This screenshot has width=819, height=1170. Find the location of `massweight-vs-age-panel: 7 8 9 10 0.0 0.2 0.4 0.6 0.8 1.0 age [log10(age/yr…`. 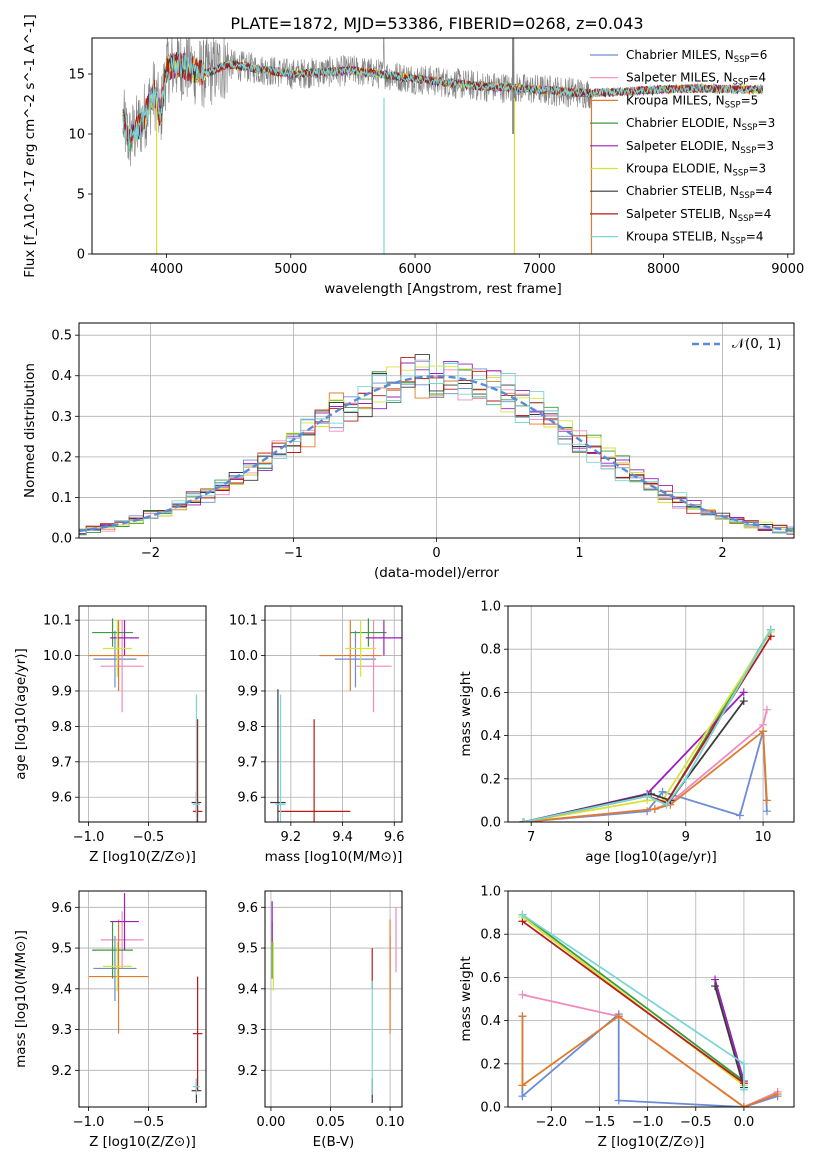

massweight-vs-age-panel: 7 8 9 10 0.0 0.2 0.4 0.6 0.8 1.0 age [log10(age/yr… is located at coordinates (626, 732).